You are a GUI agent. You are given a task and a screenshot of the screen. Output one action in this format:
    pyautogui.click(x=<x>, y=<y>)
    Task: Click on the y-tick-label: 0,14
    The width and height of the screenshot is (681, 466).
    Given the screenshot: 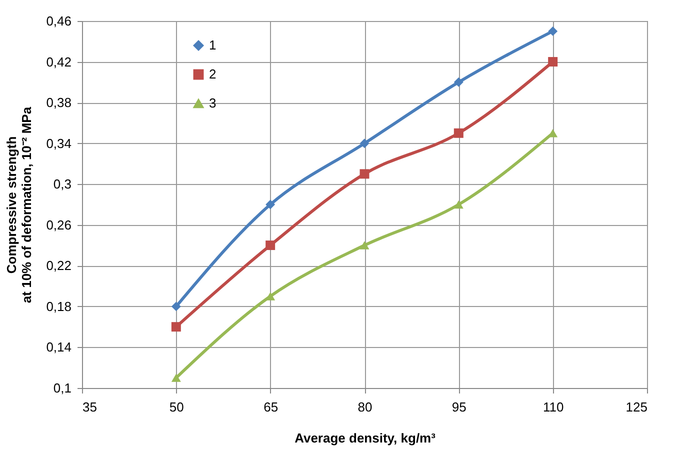 What is the action you would take?
    pyautogui.click(x=59, y=347)
    